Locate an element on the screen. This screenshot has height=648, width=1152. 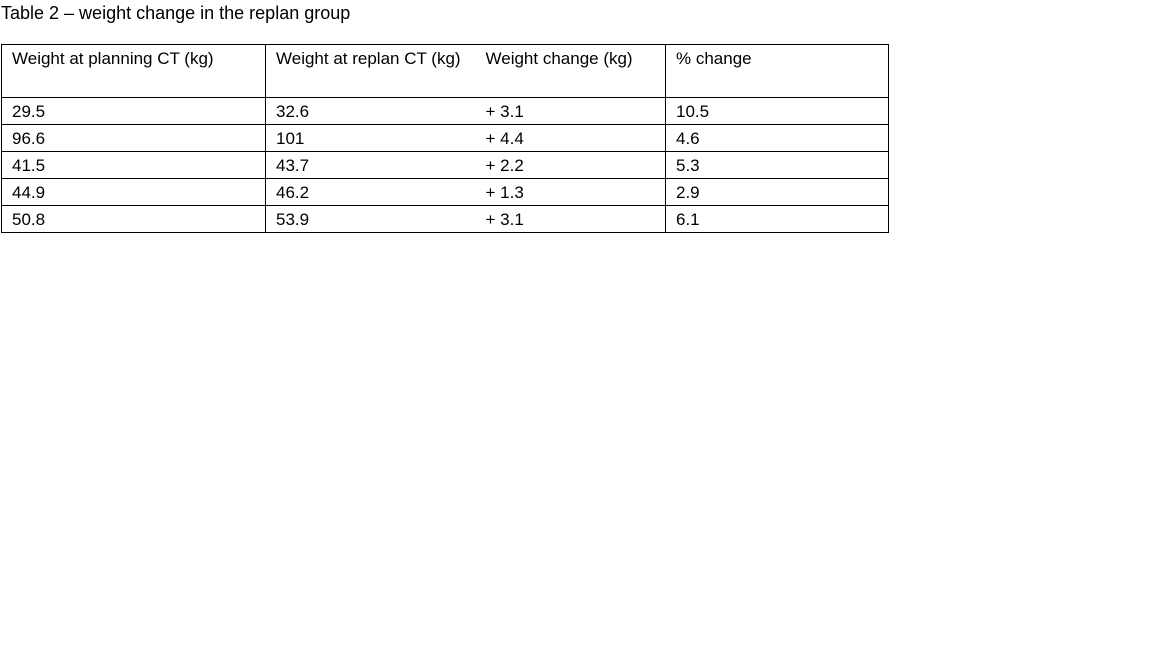
cell: 43.7 is located at coordinates (370, 165).